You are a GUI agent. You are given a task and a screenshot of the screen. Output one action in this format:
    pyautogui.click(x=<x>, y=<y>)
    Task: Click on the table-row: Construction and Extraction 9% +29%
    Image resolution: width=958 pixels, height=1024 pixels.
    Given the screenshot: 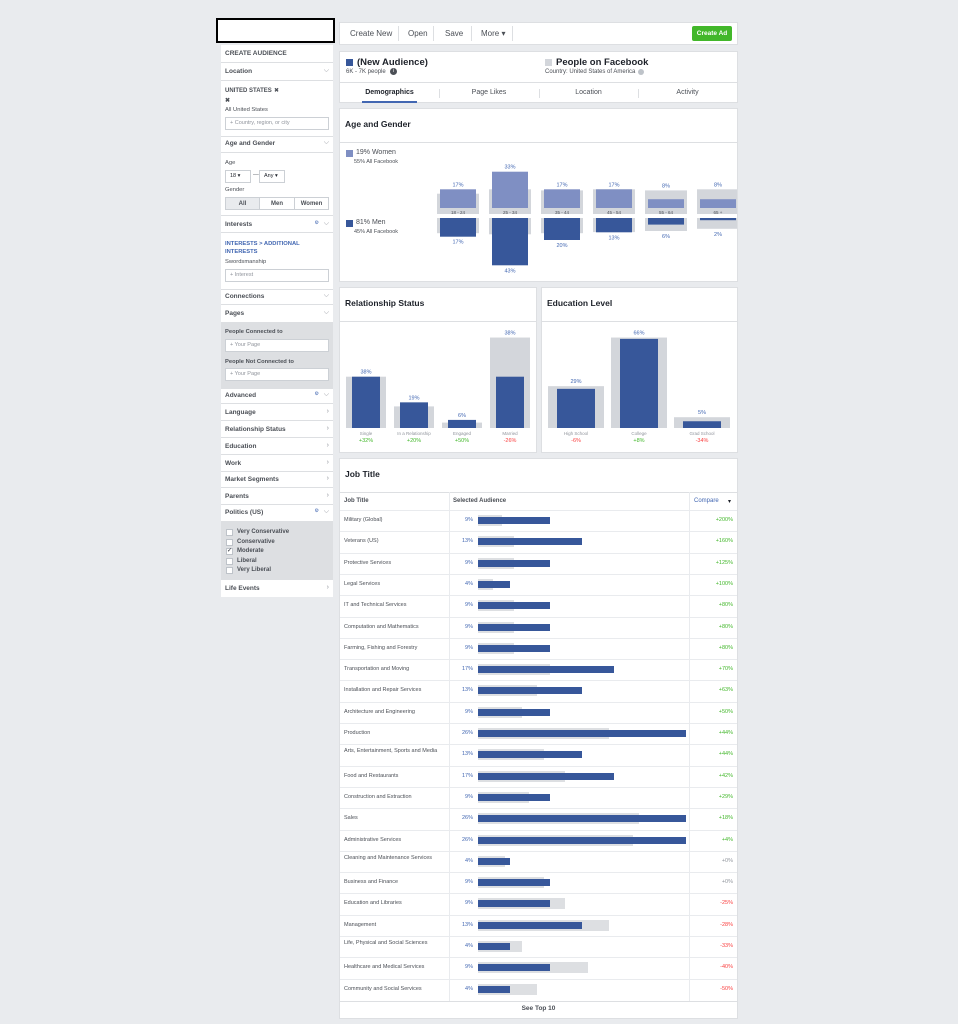 What is the action you would take?
    pyautogui.click(x=538, y=797)
    